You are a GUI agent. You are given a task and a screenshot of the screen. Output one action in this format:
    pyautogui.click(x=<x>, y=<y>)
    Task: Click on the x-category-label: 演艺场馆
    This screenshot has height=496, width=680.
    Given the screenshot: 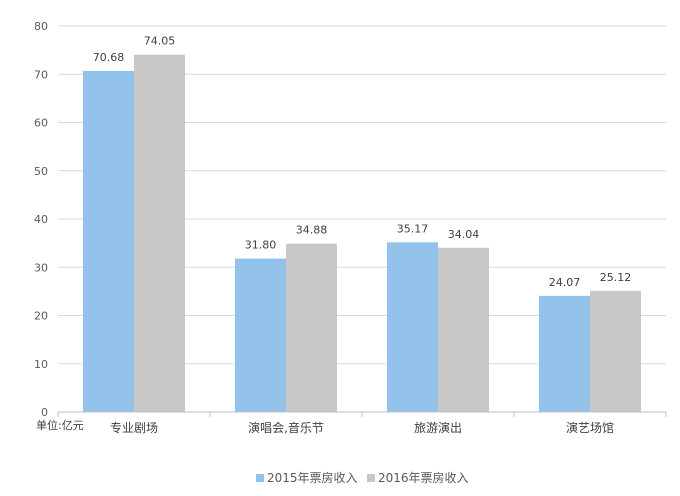 What is the action you would take?
    pyautogui.click(x=590, y=427)
    